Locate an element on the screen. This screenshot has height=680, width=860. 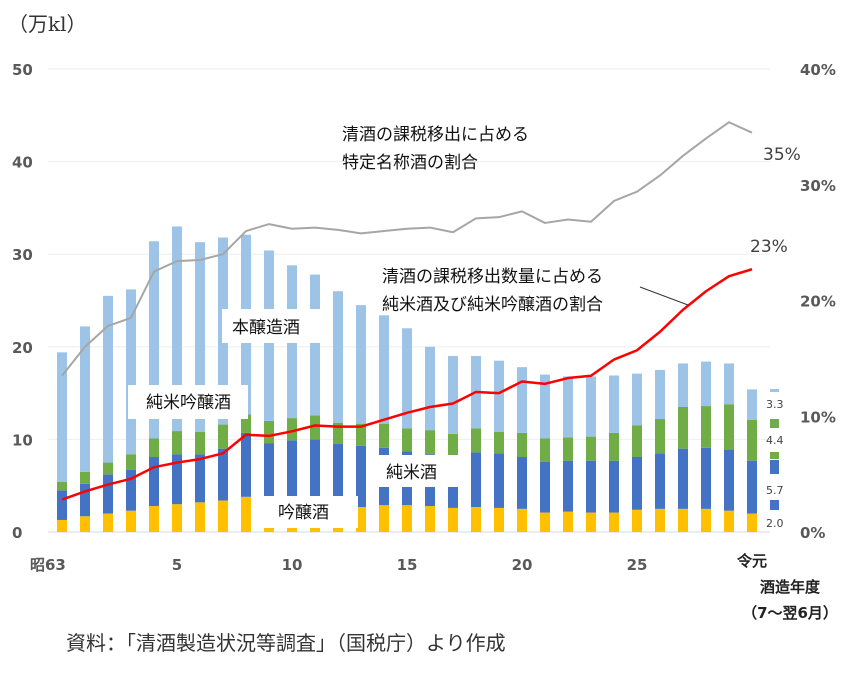
x-tick-label: 15 is located at coordinates (407, 565).